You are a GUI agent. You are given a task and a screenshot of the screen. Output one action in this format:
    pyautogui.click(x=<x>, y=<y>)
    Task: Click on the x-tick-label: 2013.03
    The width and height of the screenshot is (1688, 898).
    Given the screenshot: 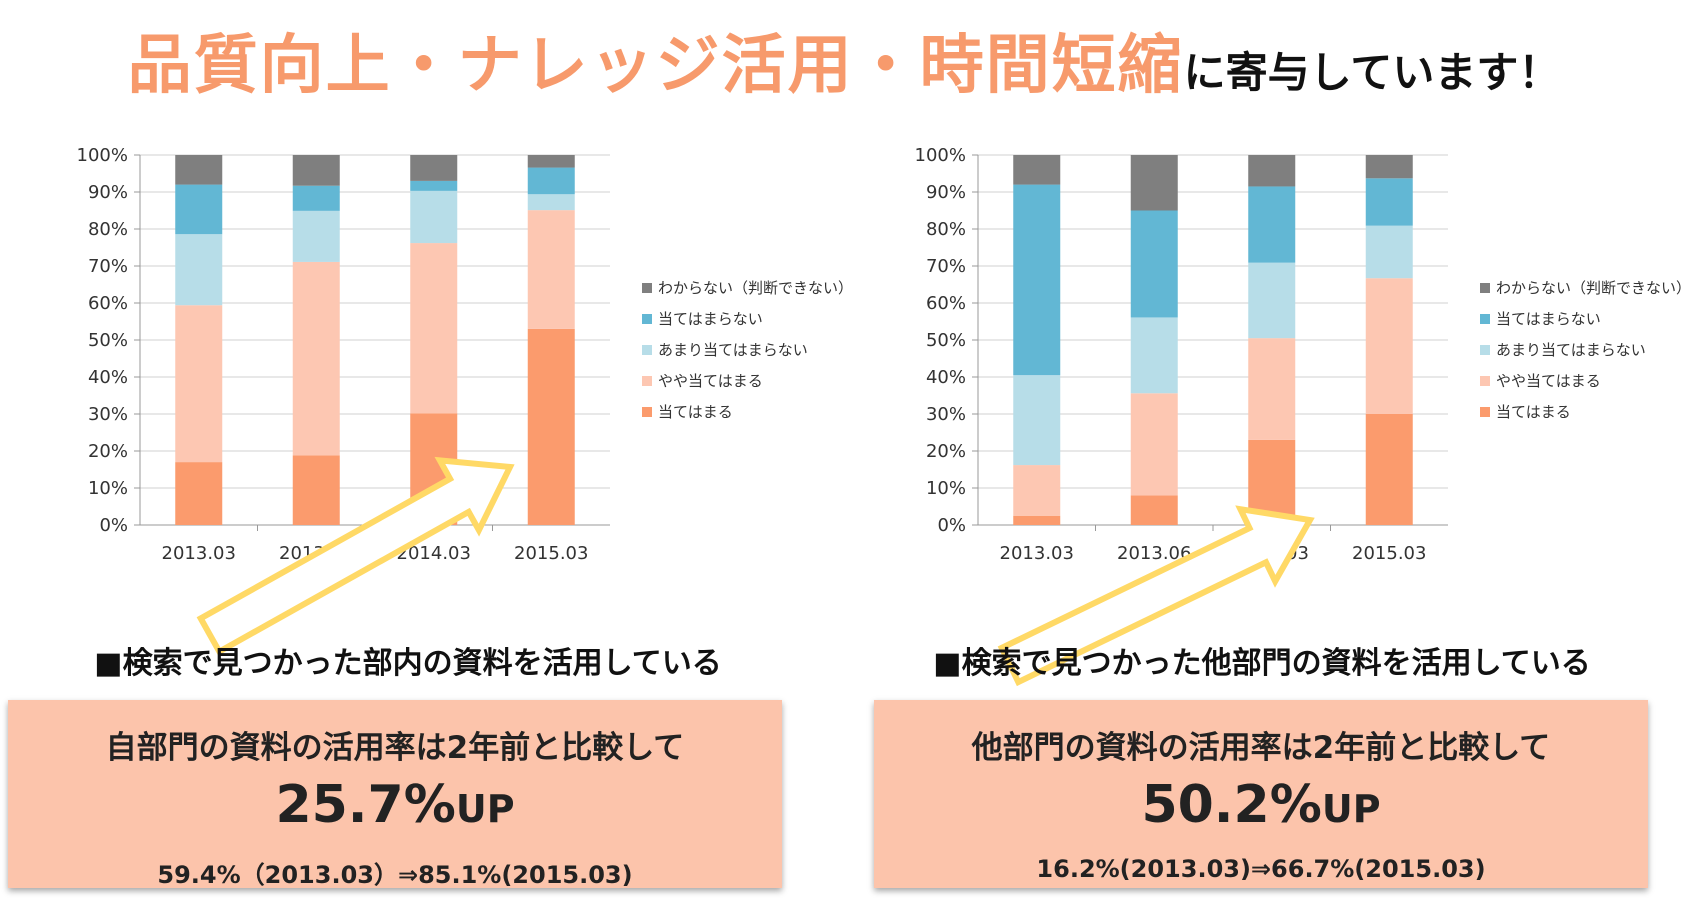 What is the action you would take?
    pyautogui.click(x=199, y=553)
    